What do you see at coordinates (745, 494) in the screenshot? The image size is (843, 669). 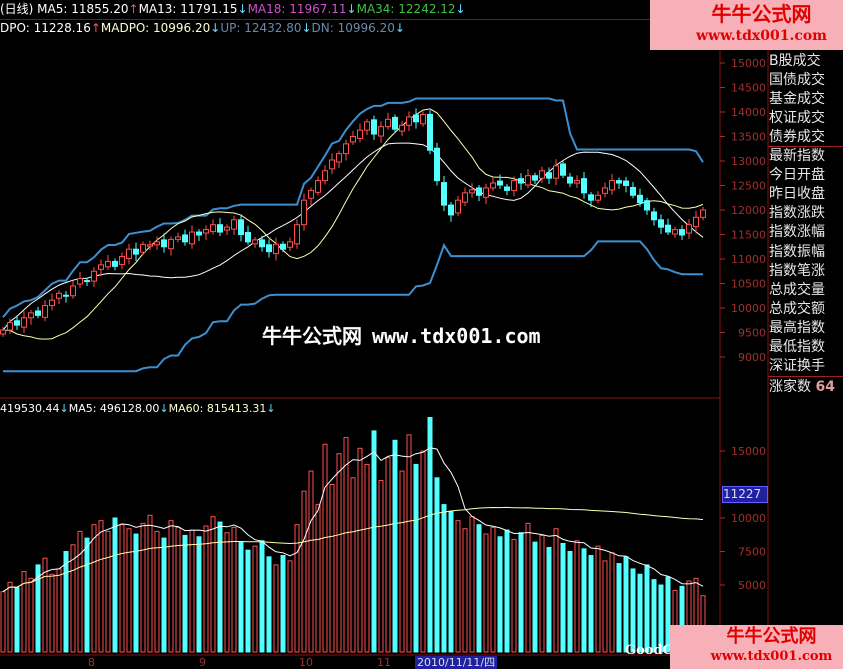 I see `volume-cursor-value: 11227` at bounding box center [745, 494].